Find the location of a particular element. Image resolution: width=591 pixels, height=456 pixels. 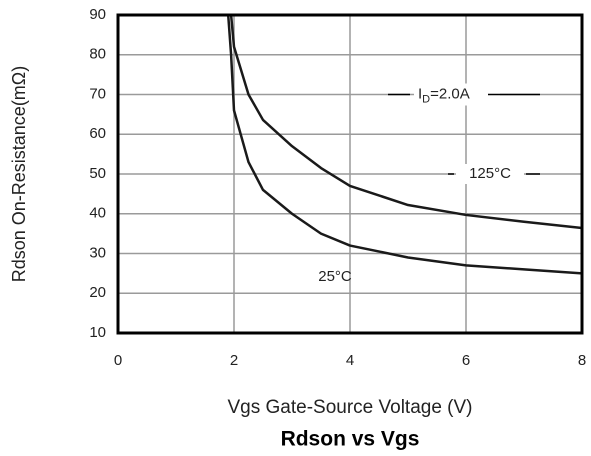

annotation: ID=2.0A is located at coordinates (444, 95).